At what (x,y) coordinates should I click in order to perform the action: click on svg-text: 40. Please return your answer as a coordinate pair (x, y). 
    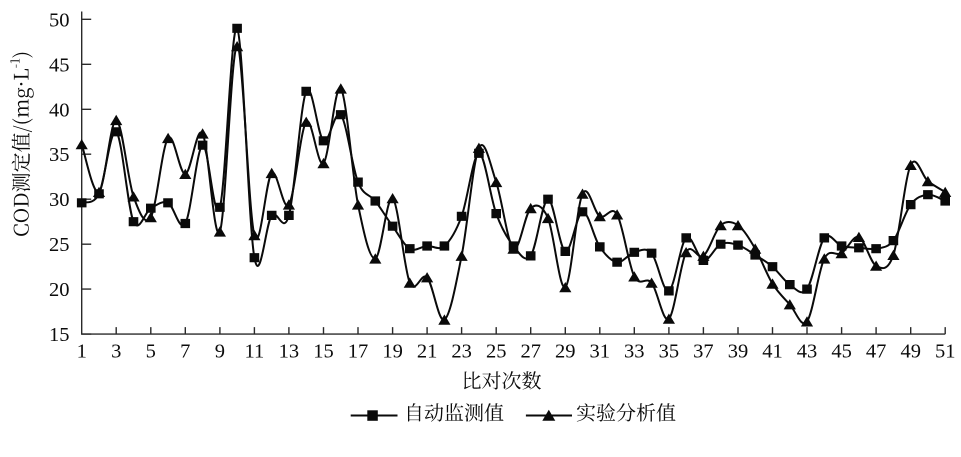
    Looking at the image, I should click on (59, 110).